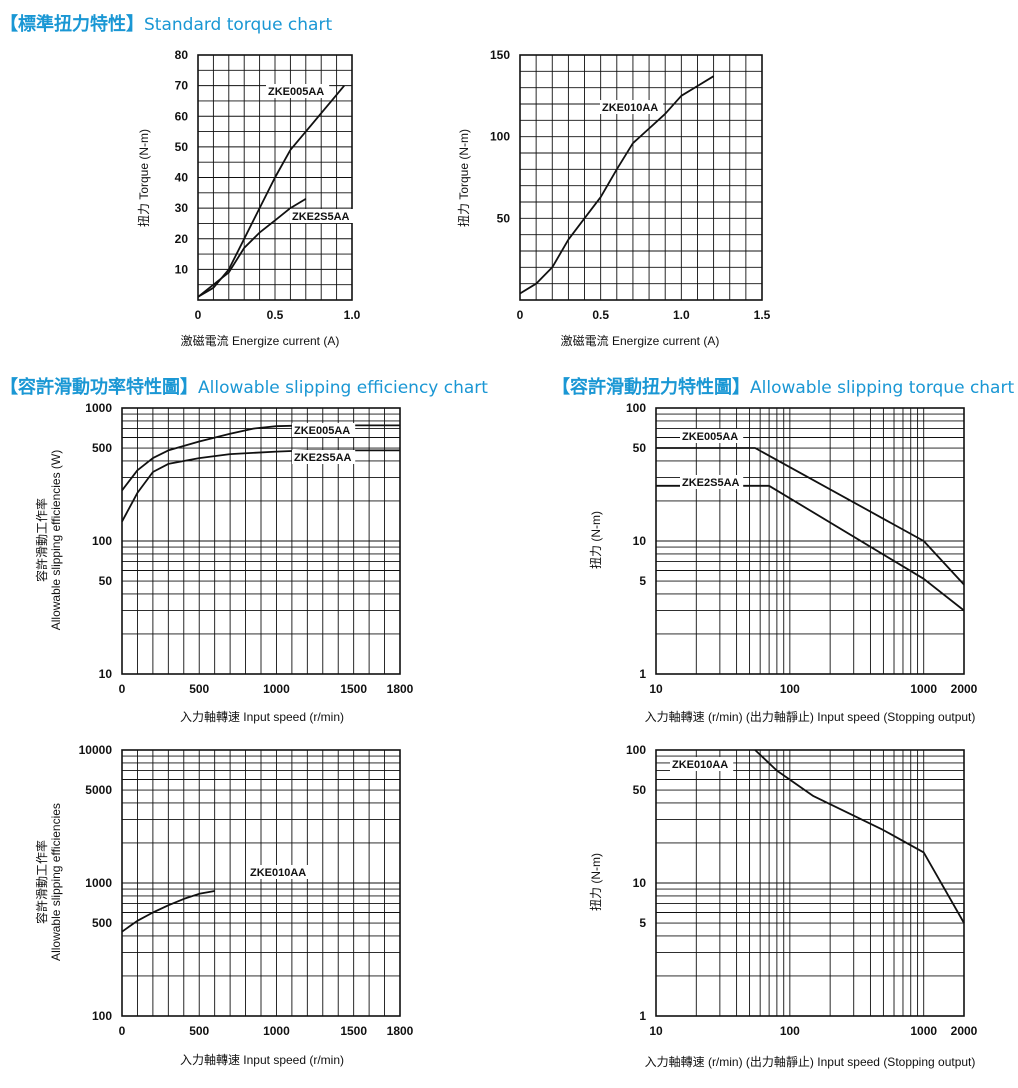 The width and height of the screenshot is (1018, 1088). Describe the element at coordinates (96, 750) in the screenshot. I see `y-tick-label: 10000` at that location.